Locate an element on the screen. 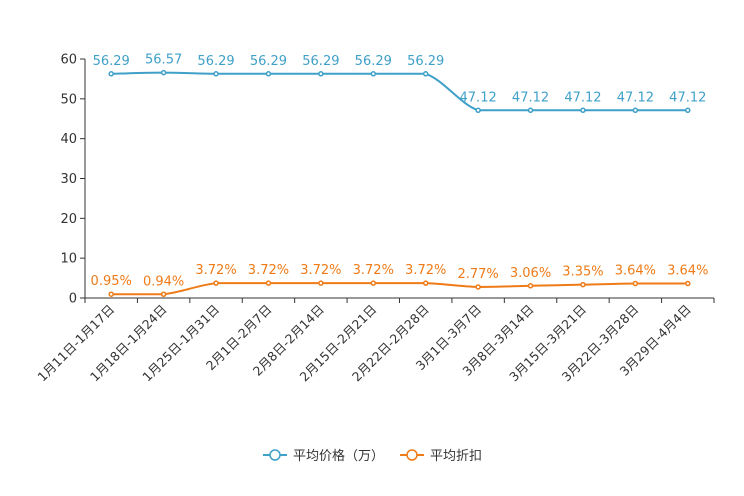  y-tick-label: 60 is located at coordinates (68, 60).